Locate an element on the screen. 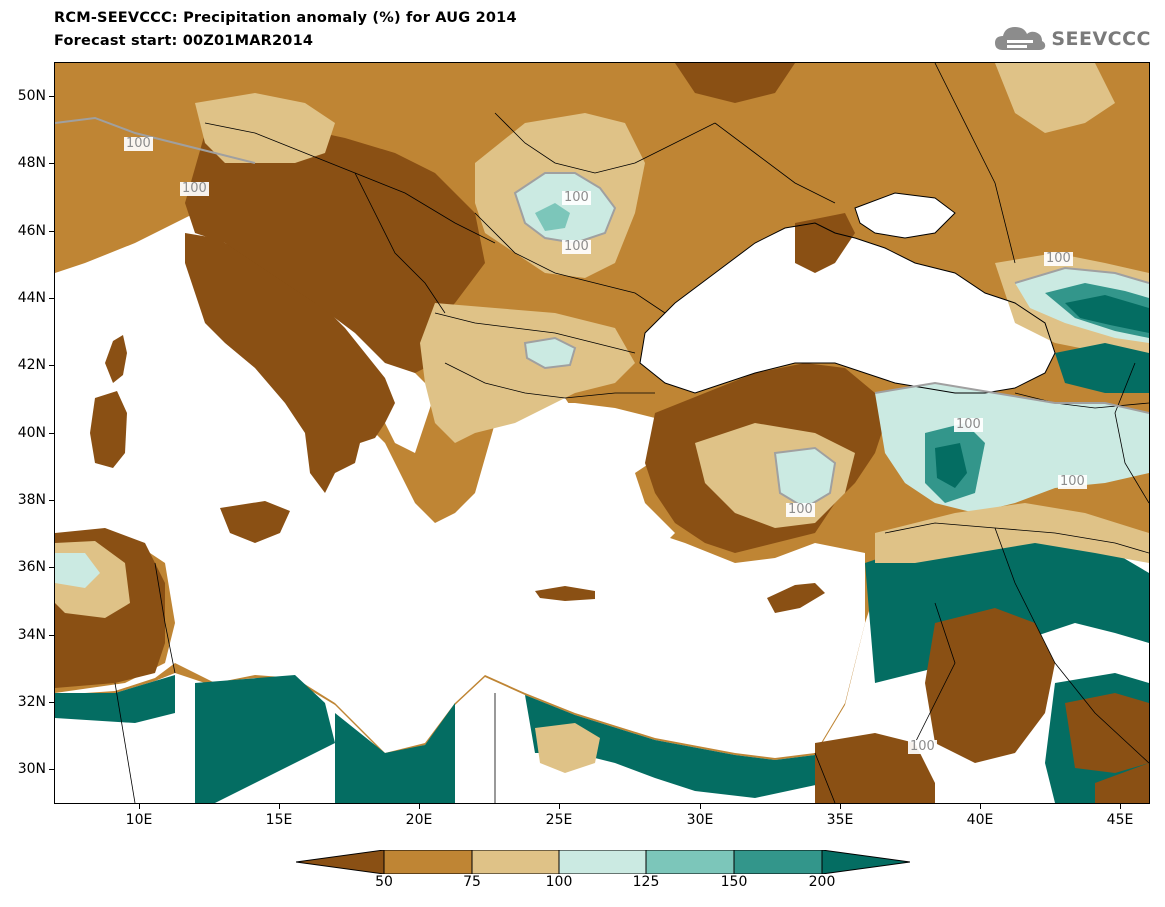 The height and width of the screenshot is (907, 1165). tunisia-light is located at coordinates (77, 570).